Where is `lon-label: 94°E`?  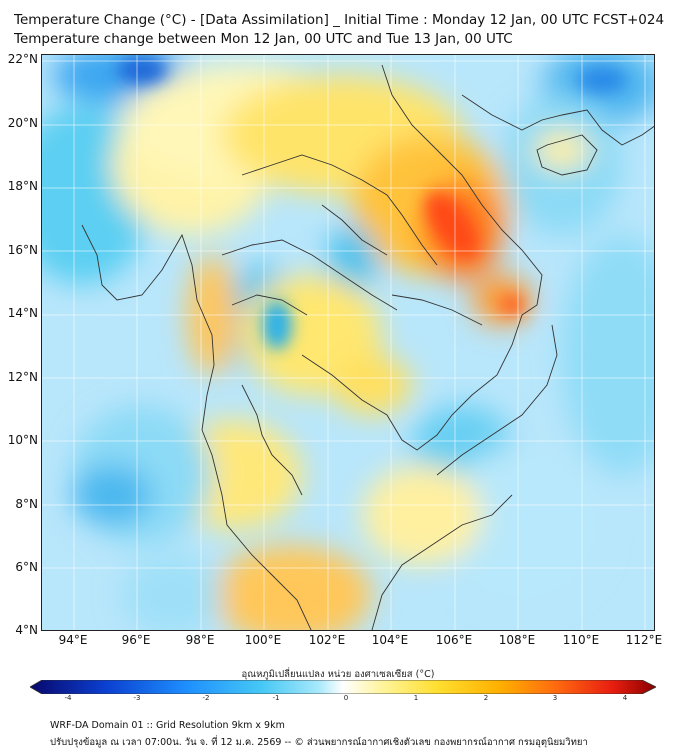
lon-label: 94°E is located at coordinates (73, 640).